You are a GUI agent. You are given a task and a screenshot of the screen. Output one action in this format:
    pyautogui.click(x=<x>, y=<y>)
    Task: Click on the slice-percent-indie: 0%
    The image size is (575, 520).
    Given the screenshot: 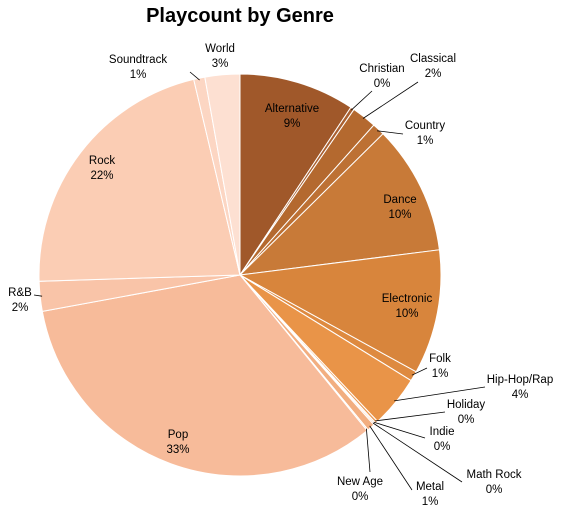 What is the action you would take?
    pyautogui.click(x=442, y=447)
    